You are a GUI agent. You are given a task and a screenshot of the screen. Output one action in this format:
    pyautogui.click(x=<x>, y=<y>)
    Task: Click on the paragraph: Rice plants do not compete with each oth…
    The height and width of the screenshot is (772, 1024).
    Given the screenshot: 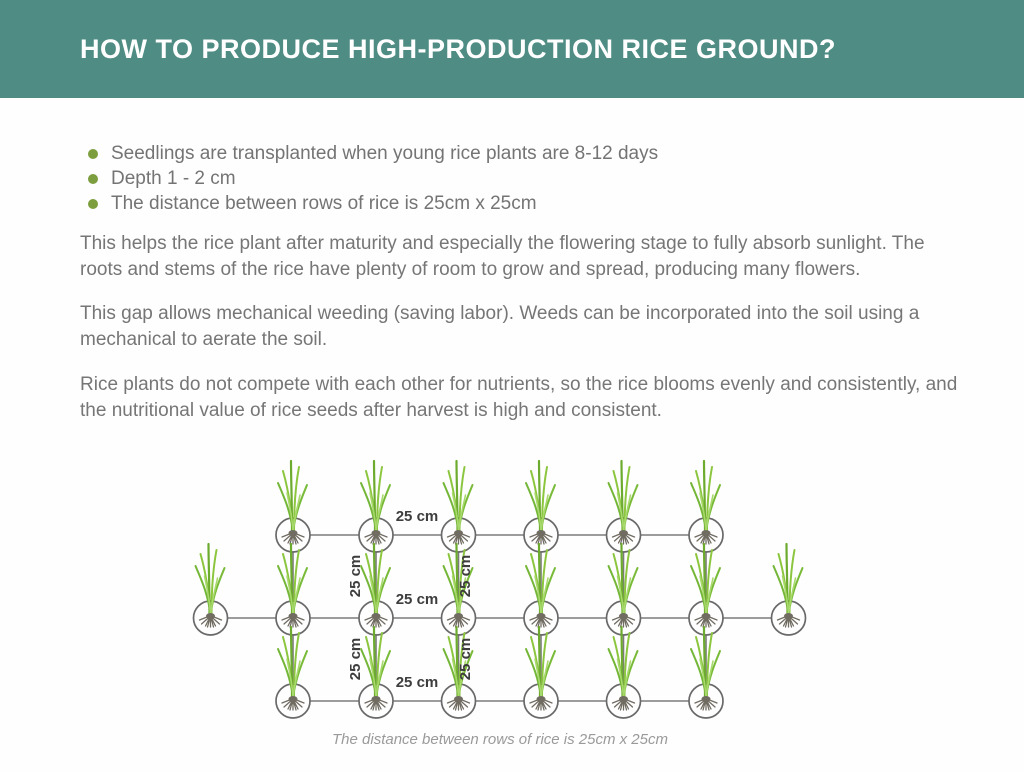 What is the action you would take?
    pyautogui.click(x=519, y=397)
    